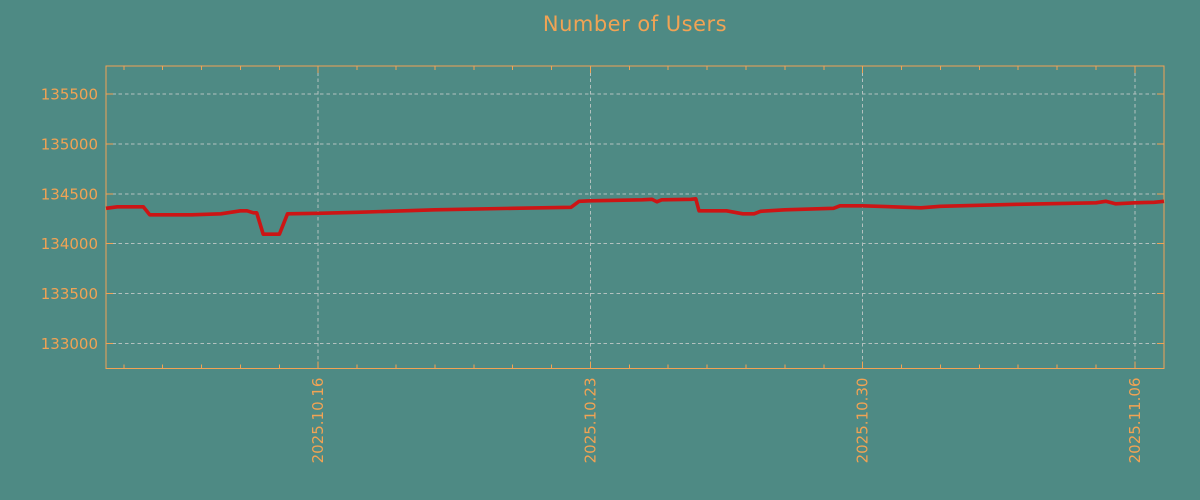  What do you see at coordinates (69, 94) in the screenshot?
I see `y-tick-label: 135500` at bounding box center [69, 94].